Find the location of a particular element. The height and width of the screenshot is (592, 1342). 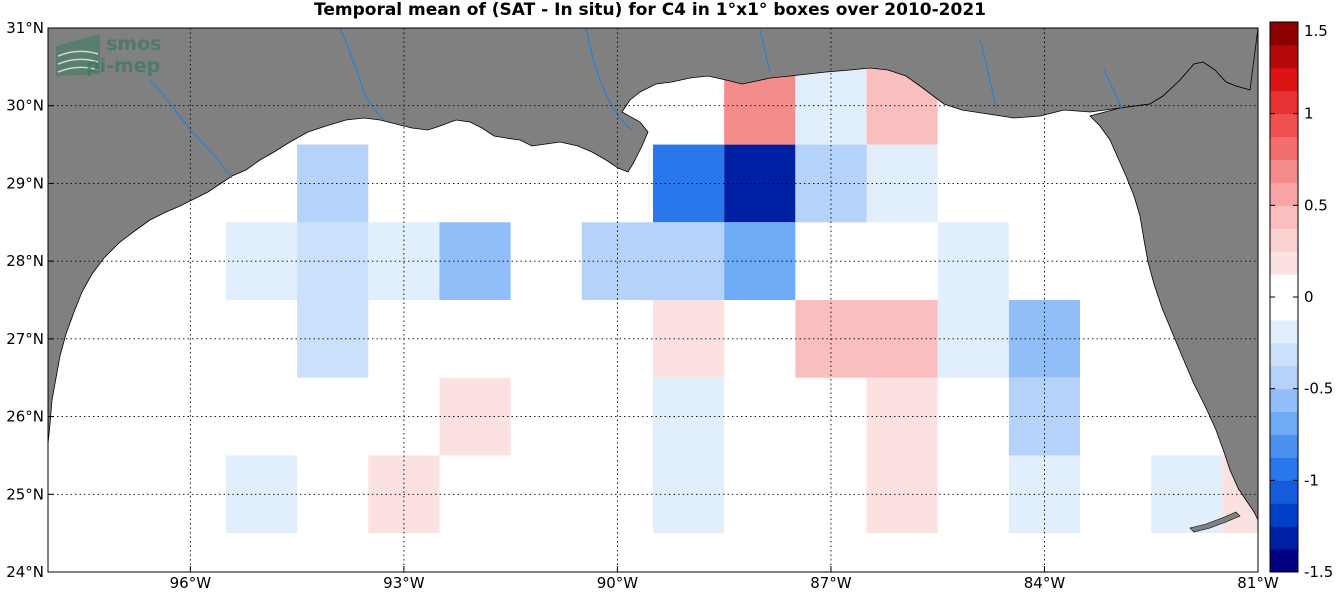

x-axis: 96°W 93°W 90°W 87°W 84°W 81°W is located at coordinates (724, 579).